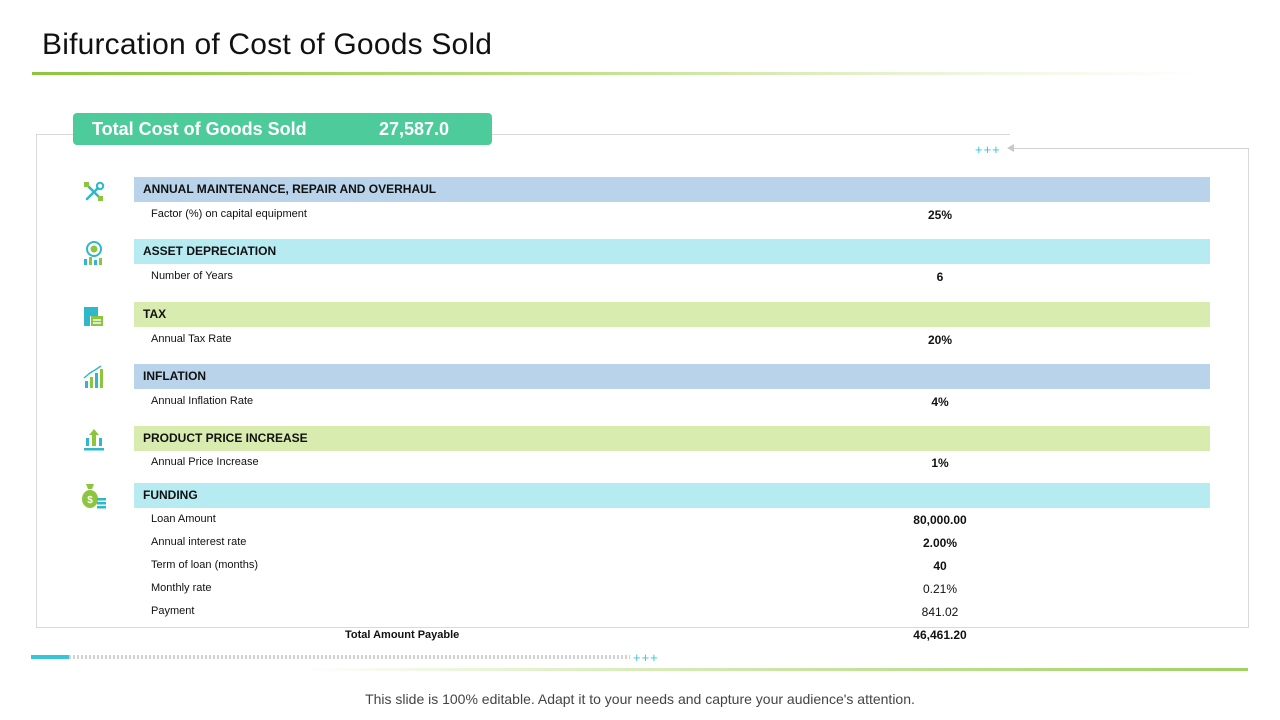 This screenshot has height=720, width=1280. What do you see at coordinates (202, 401) in the screenshot?
I see `row-label: Annual Inflation Rate` at bounding box center [202, 401].